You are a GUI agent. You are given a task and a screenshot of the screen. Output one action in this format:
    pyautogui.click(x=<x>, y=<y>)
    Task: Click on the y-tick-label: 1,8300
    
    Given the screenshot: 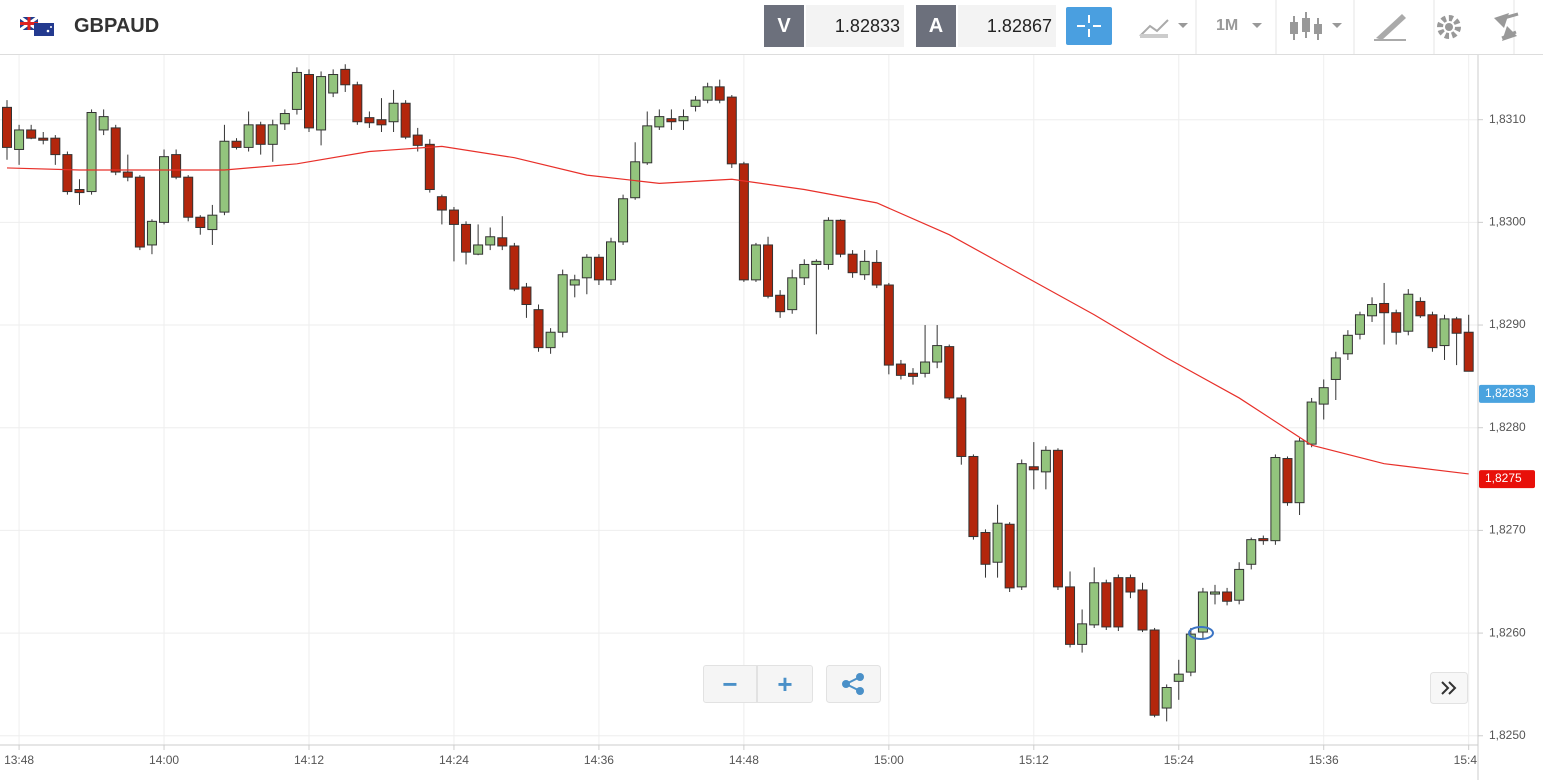 What is the action you would take?
    pyautogui.click(x=1507, y=222)
    